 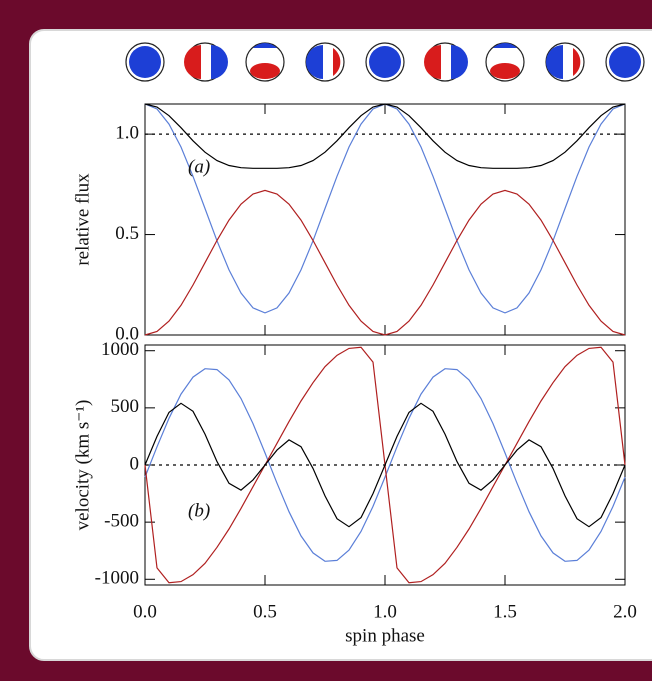 What do you see at coordinates (82, 465) in the screenshot?
I see `y-axis-label: velocity (km s⁻¹)` at bounding box center [82, 465].